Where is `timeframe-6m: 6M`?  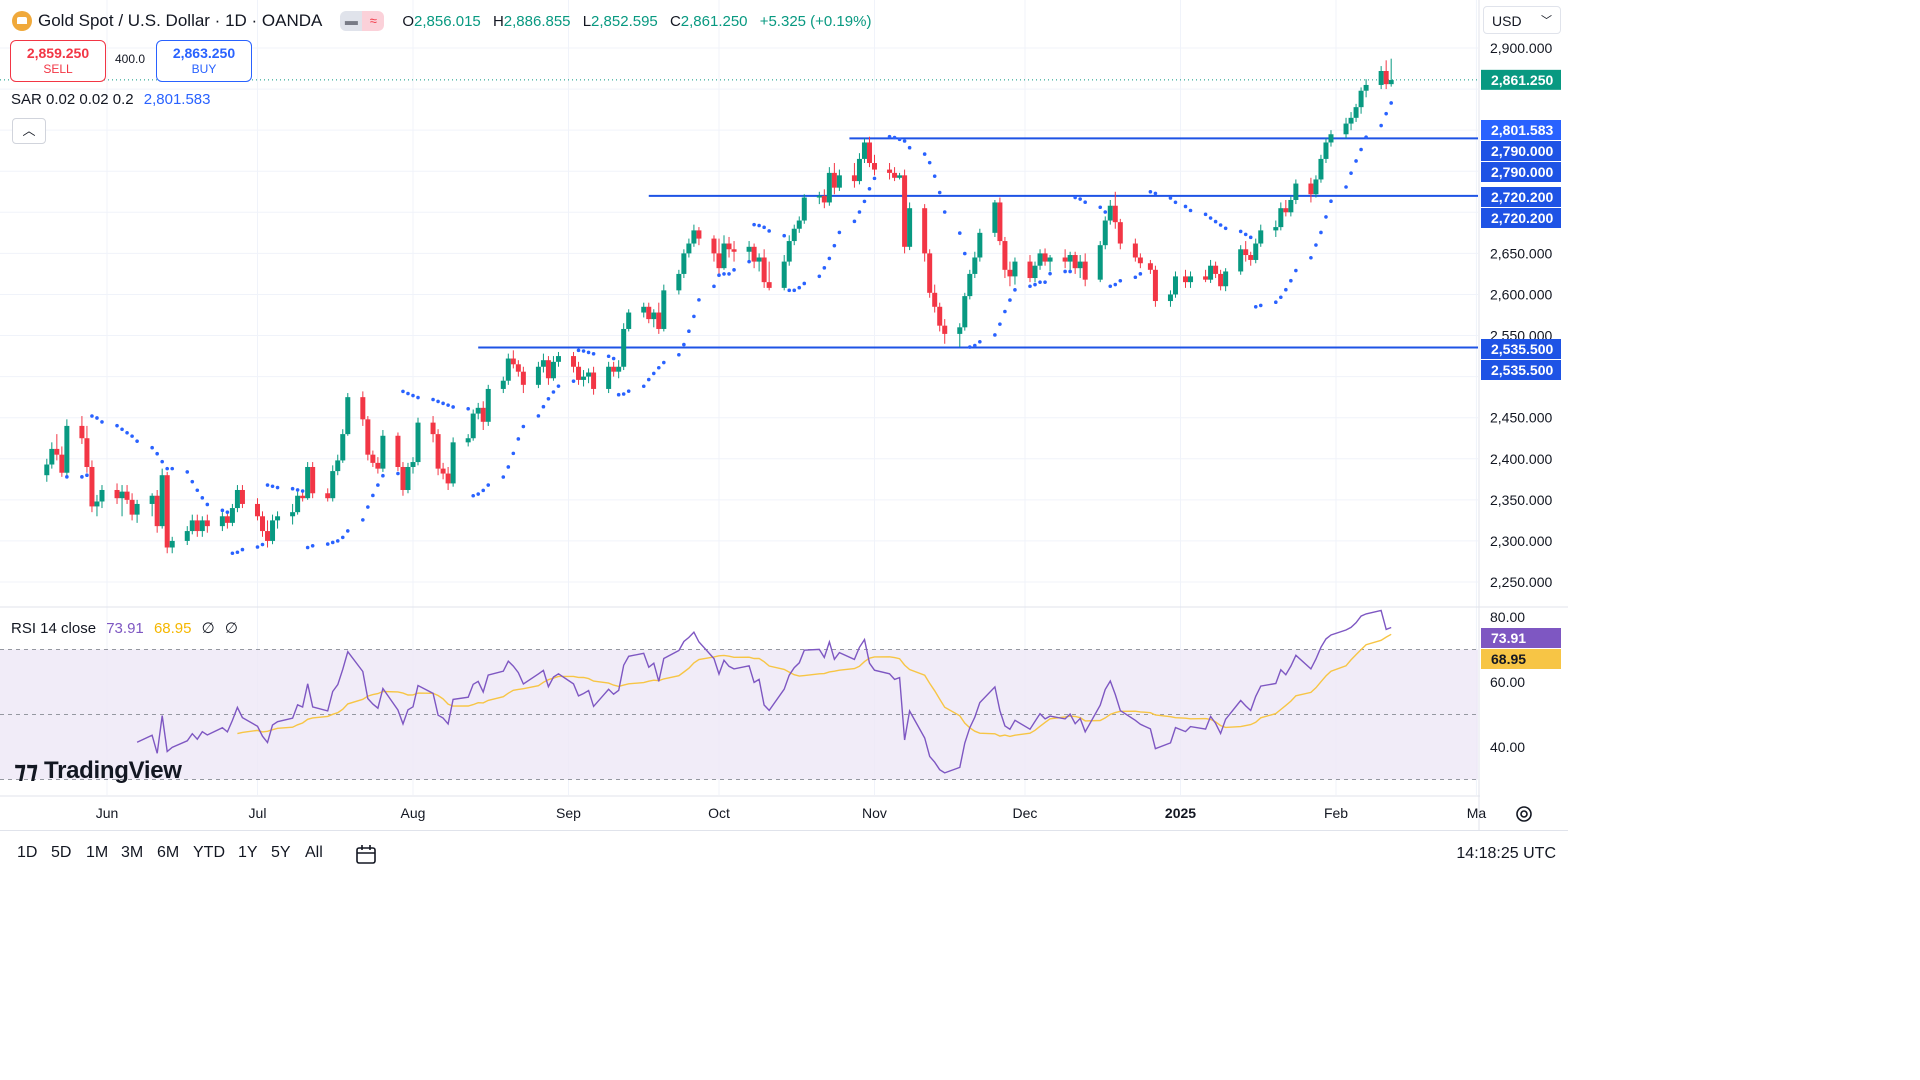 timeframe-6m: 6M is located at coordinates (168, 852).